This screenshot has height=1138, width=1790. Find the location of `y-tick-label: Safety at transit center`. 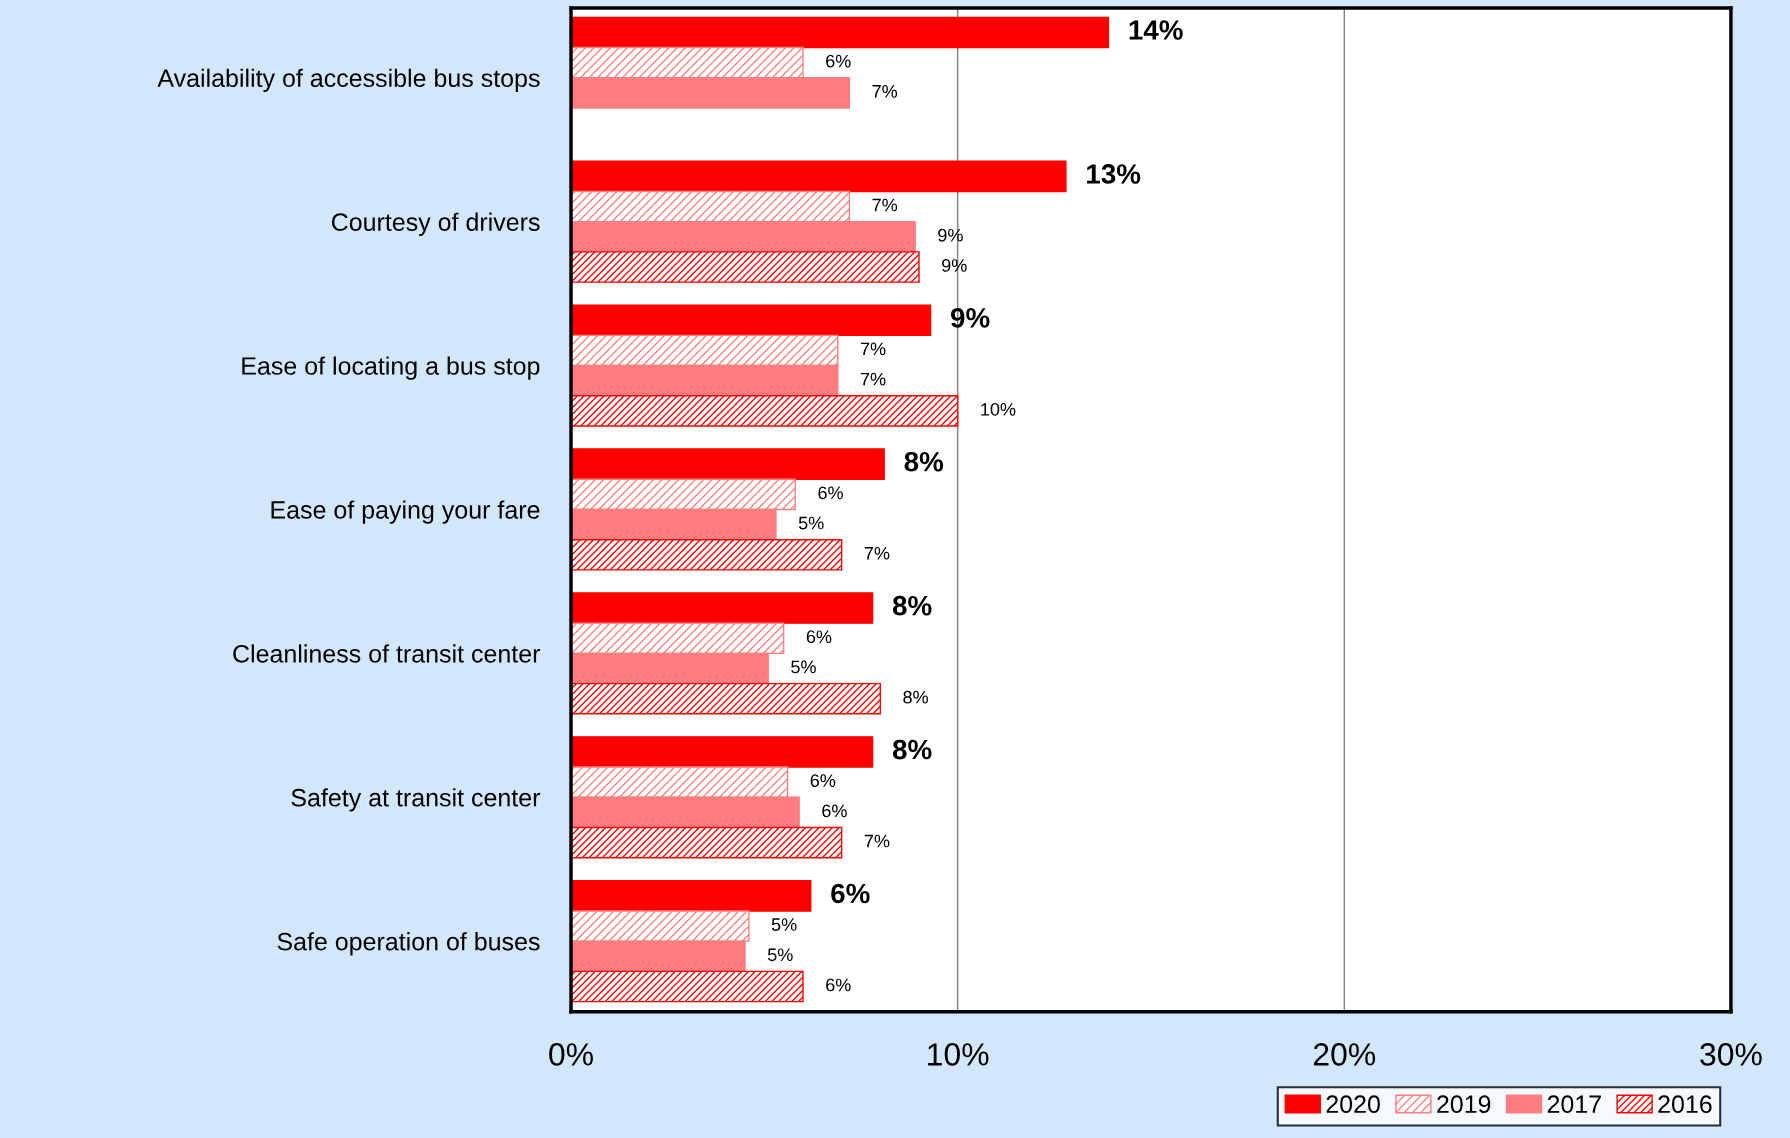

y-tick-label: Safety at transit center is located at coordinates (416, 800).